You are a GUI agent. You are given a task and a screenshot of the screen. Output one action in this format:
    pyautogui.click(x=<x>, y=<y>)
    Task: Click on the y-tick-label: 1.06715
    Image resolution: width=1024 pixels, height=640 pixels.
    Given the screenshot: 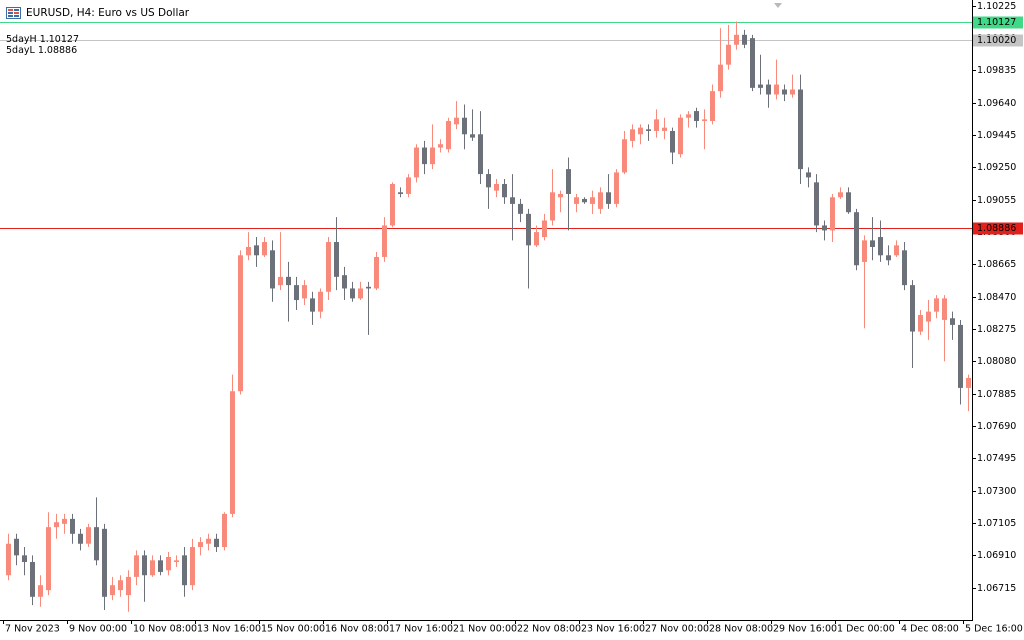 What is the action you would take?
    pyautogui.click(x=996, y=588)
    